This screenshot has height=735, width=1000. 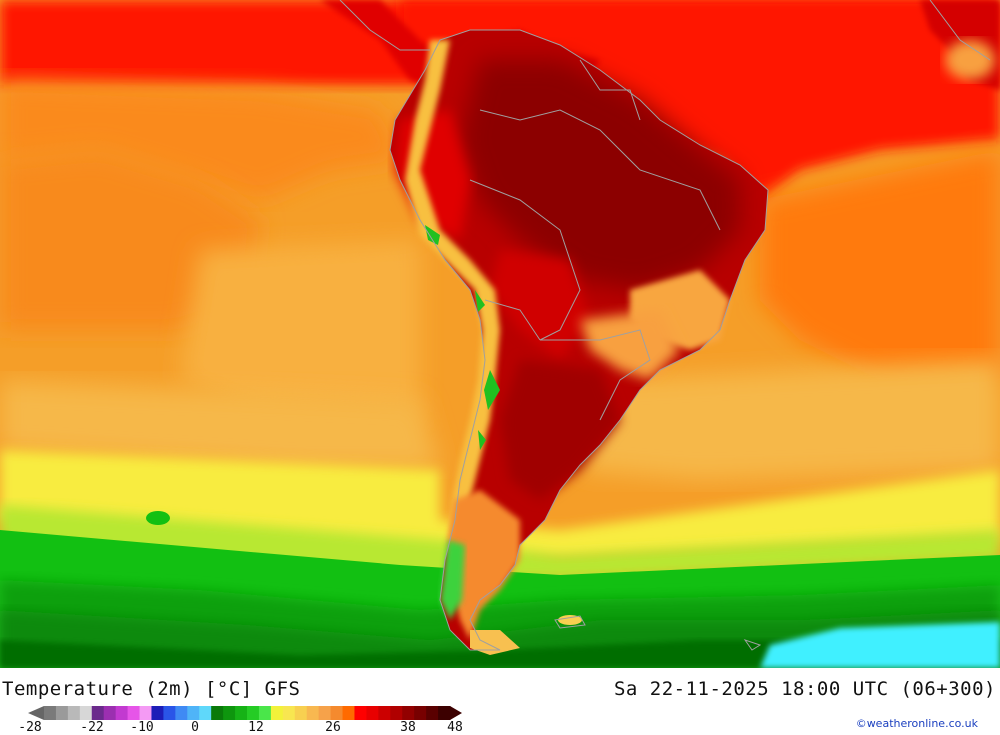 I want to click on legend-arrow-left, so click(x=36, y=713).